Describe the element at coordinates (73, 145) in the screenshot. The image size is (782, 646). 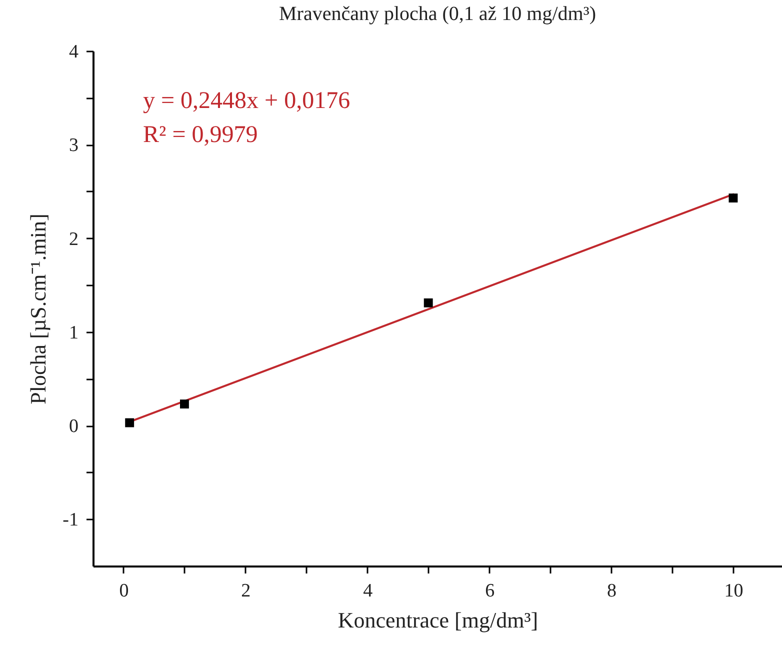
I see `y-tick-label: 3` at that location.